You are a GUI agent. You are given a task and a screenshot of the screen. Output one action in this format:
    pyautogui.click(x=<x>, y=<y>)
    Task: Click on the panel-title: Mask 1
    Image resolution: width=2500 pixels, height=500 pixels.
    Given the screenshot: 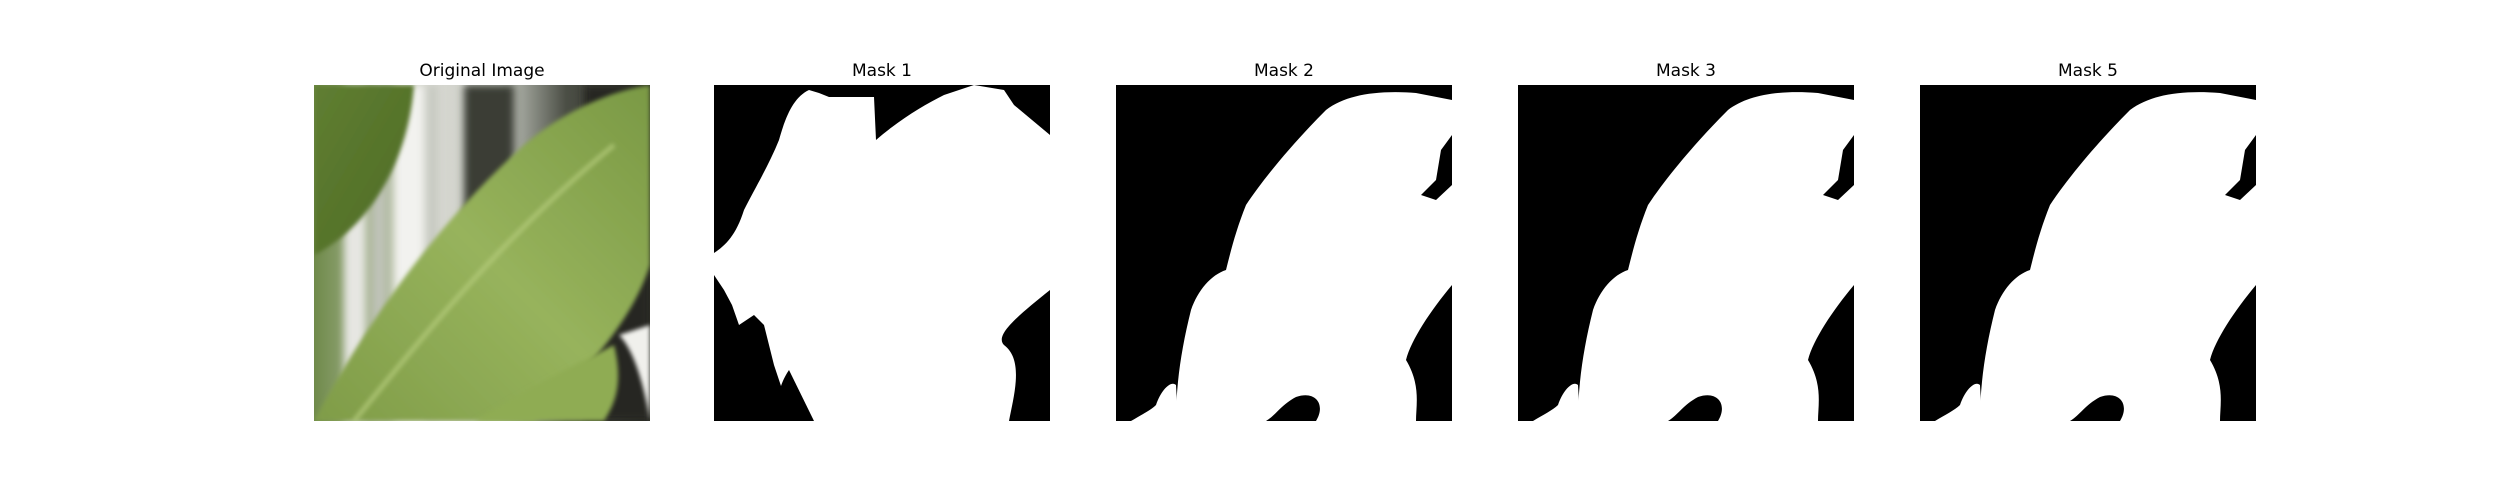 What is the action you would take?
    pyautogui.click(x=881, y=71)
    